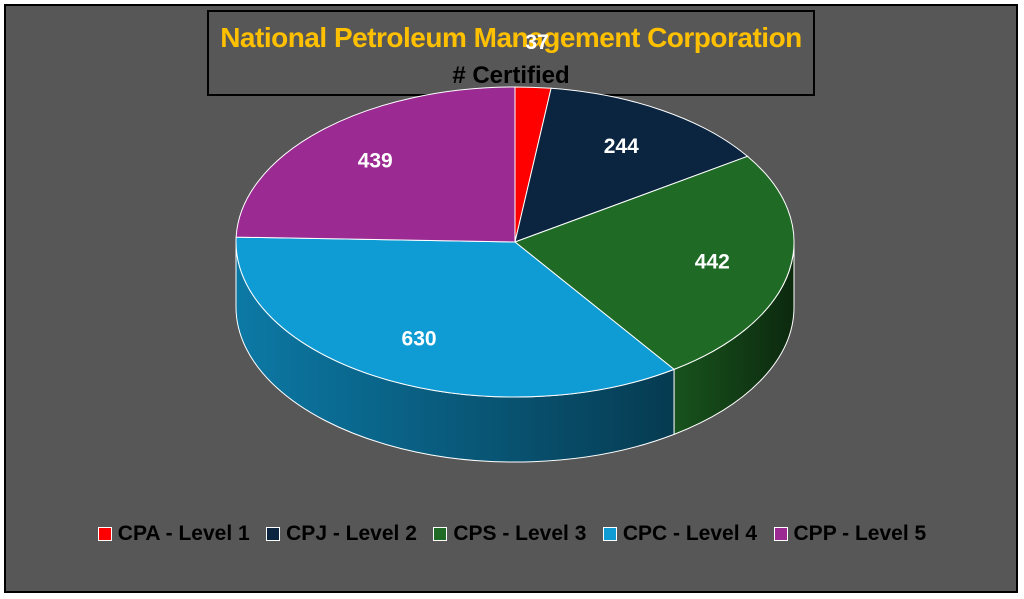 This screenshot has height=599, width=1024. I want to click on legend-item-cpc: CPC - Level 4, so click(680, 534).